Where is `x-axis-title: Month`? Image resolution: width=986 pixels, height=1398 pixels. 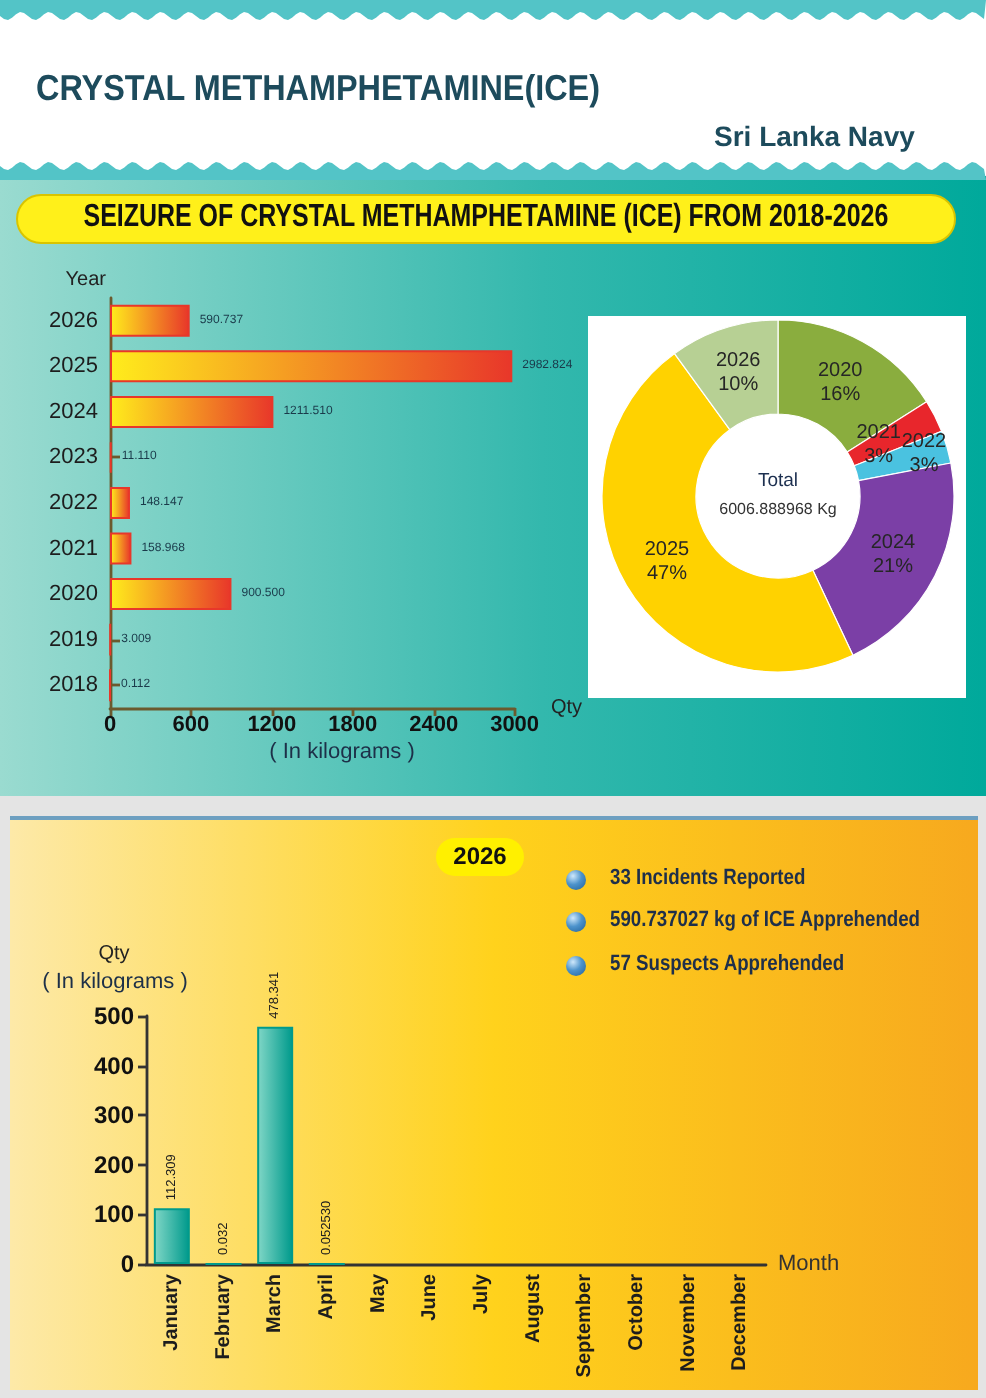
x-axis-title: Month is located at coordinates (809, 1264).